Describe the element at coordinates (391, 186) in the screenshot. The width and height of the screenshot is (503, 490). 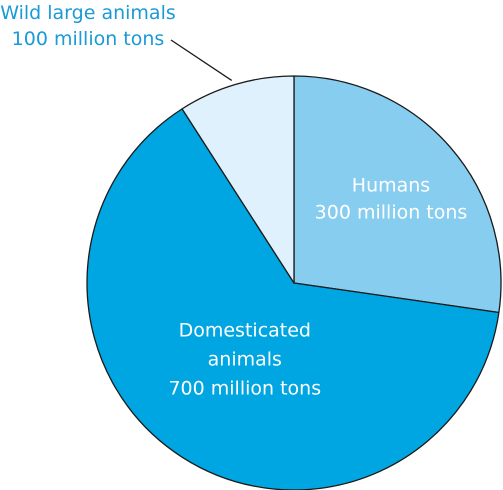
I see `slice-label-line: Humans` at that location.